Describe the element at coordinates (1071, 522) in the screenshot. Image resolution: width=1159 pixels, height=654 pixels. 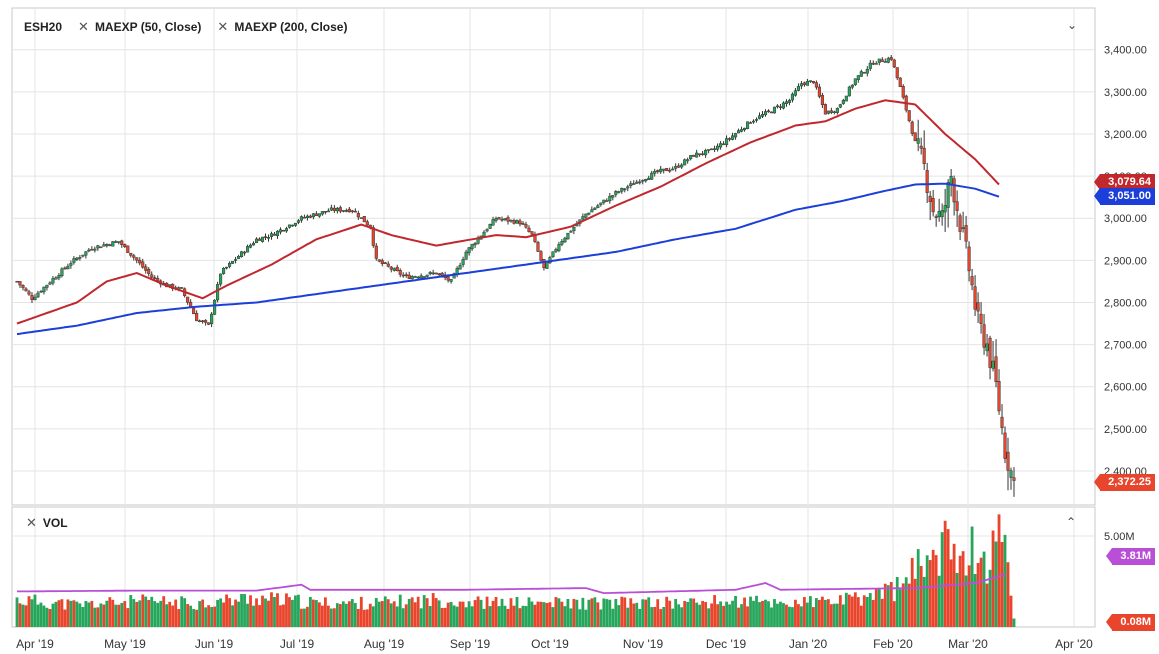
I see `collapse-volume-pane-chevron-icon: ⌃` at that location.